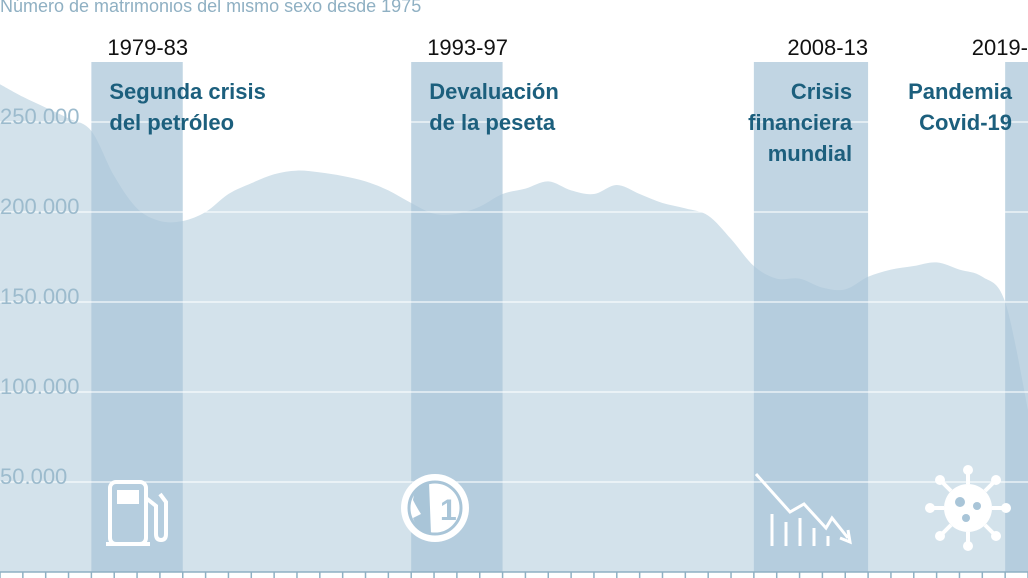  Describe the element at coordinates (968, 508) in the screenshot. I see `virus-icon` at that location.